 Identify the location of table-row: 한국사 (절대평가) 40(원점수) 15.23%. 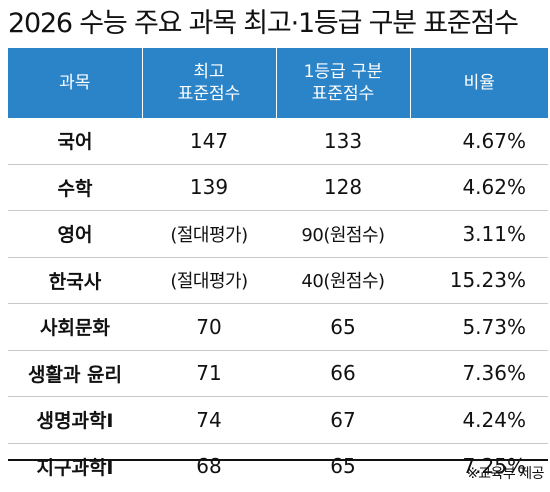
(278, 280).